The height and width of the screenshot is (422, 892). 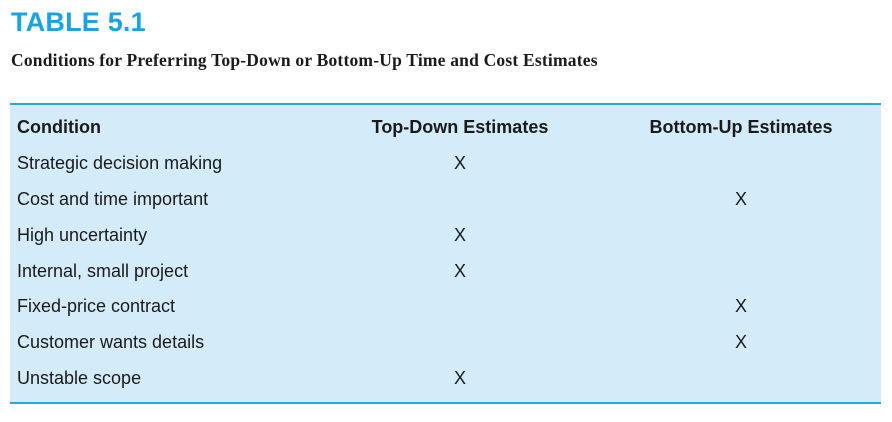 I want to click on condition-cell: Customer wants details, so click(x=111, y=342).